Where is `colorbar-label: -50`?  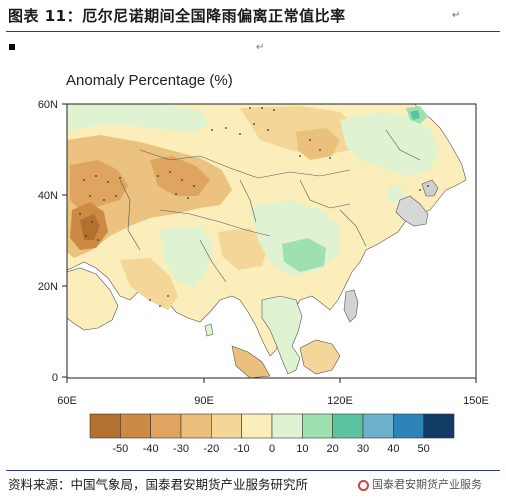 colorbar-label: -50 is located at coordinates (120, 449).